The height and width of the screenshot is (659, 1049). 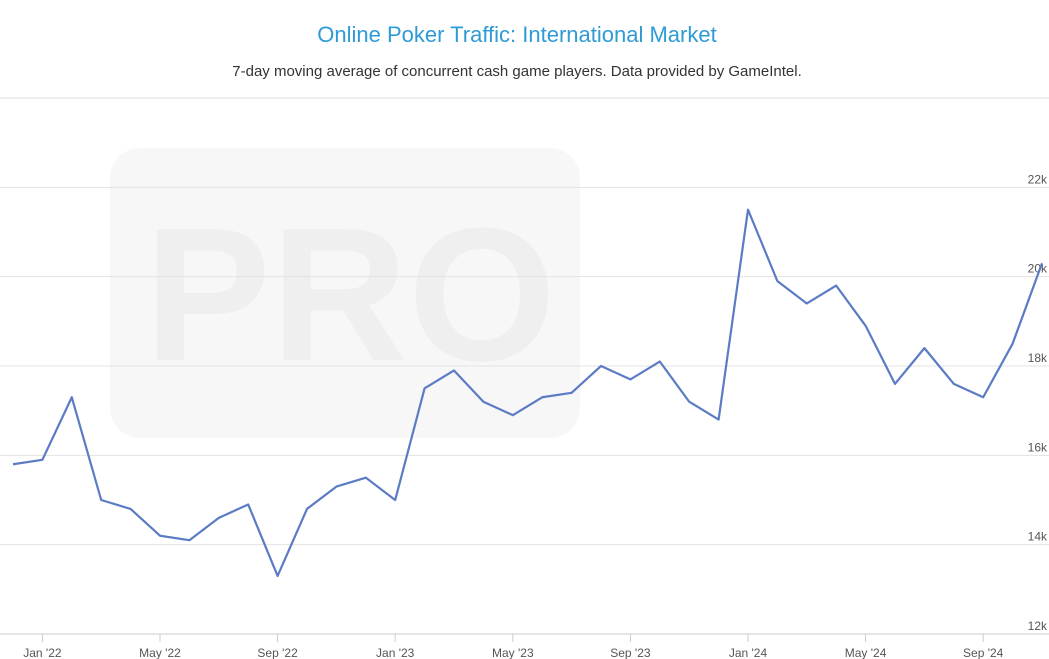 I want to click on y-tick-label: 18k, so click(x=1038, y=358).